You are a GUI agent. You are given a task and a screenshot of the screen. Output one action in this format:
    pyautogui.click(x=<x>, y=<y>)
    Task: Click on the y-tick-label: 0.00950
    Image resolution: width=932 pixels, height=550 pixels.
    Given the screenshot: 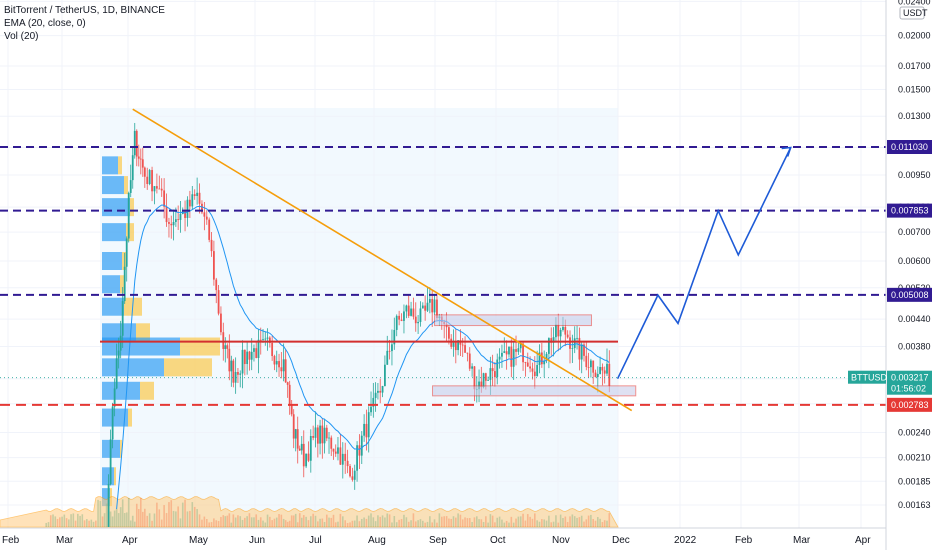 What is the action you would take?
    pyautogui.click(x=914, y=175)
    